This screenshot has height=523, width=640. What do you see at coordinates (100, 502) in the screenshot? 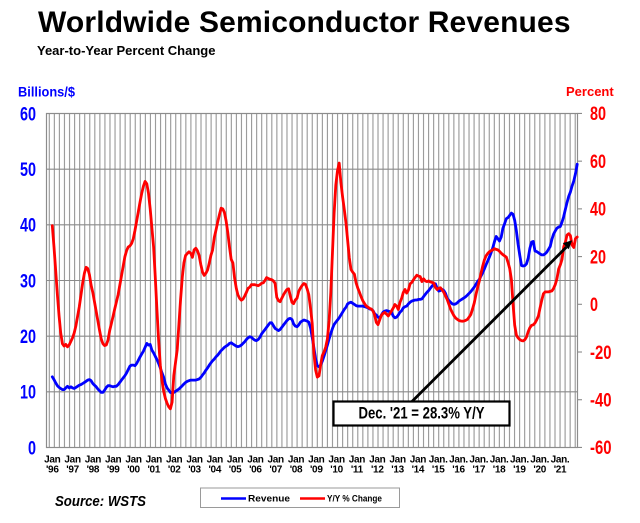
I see `svg-text: Source: WSTS` at bounding box center [100, 502].